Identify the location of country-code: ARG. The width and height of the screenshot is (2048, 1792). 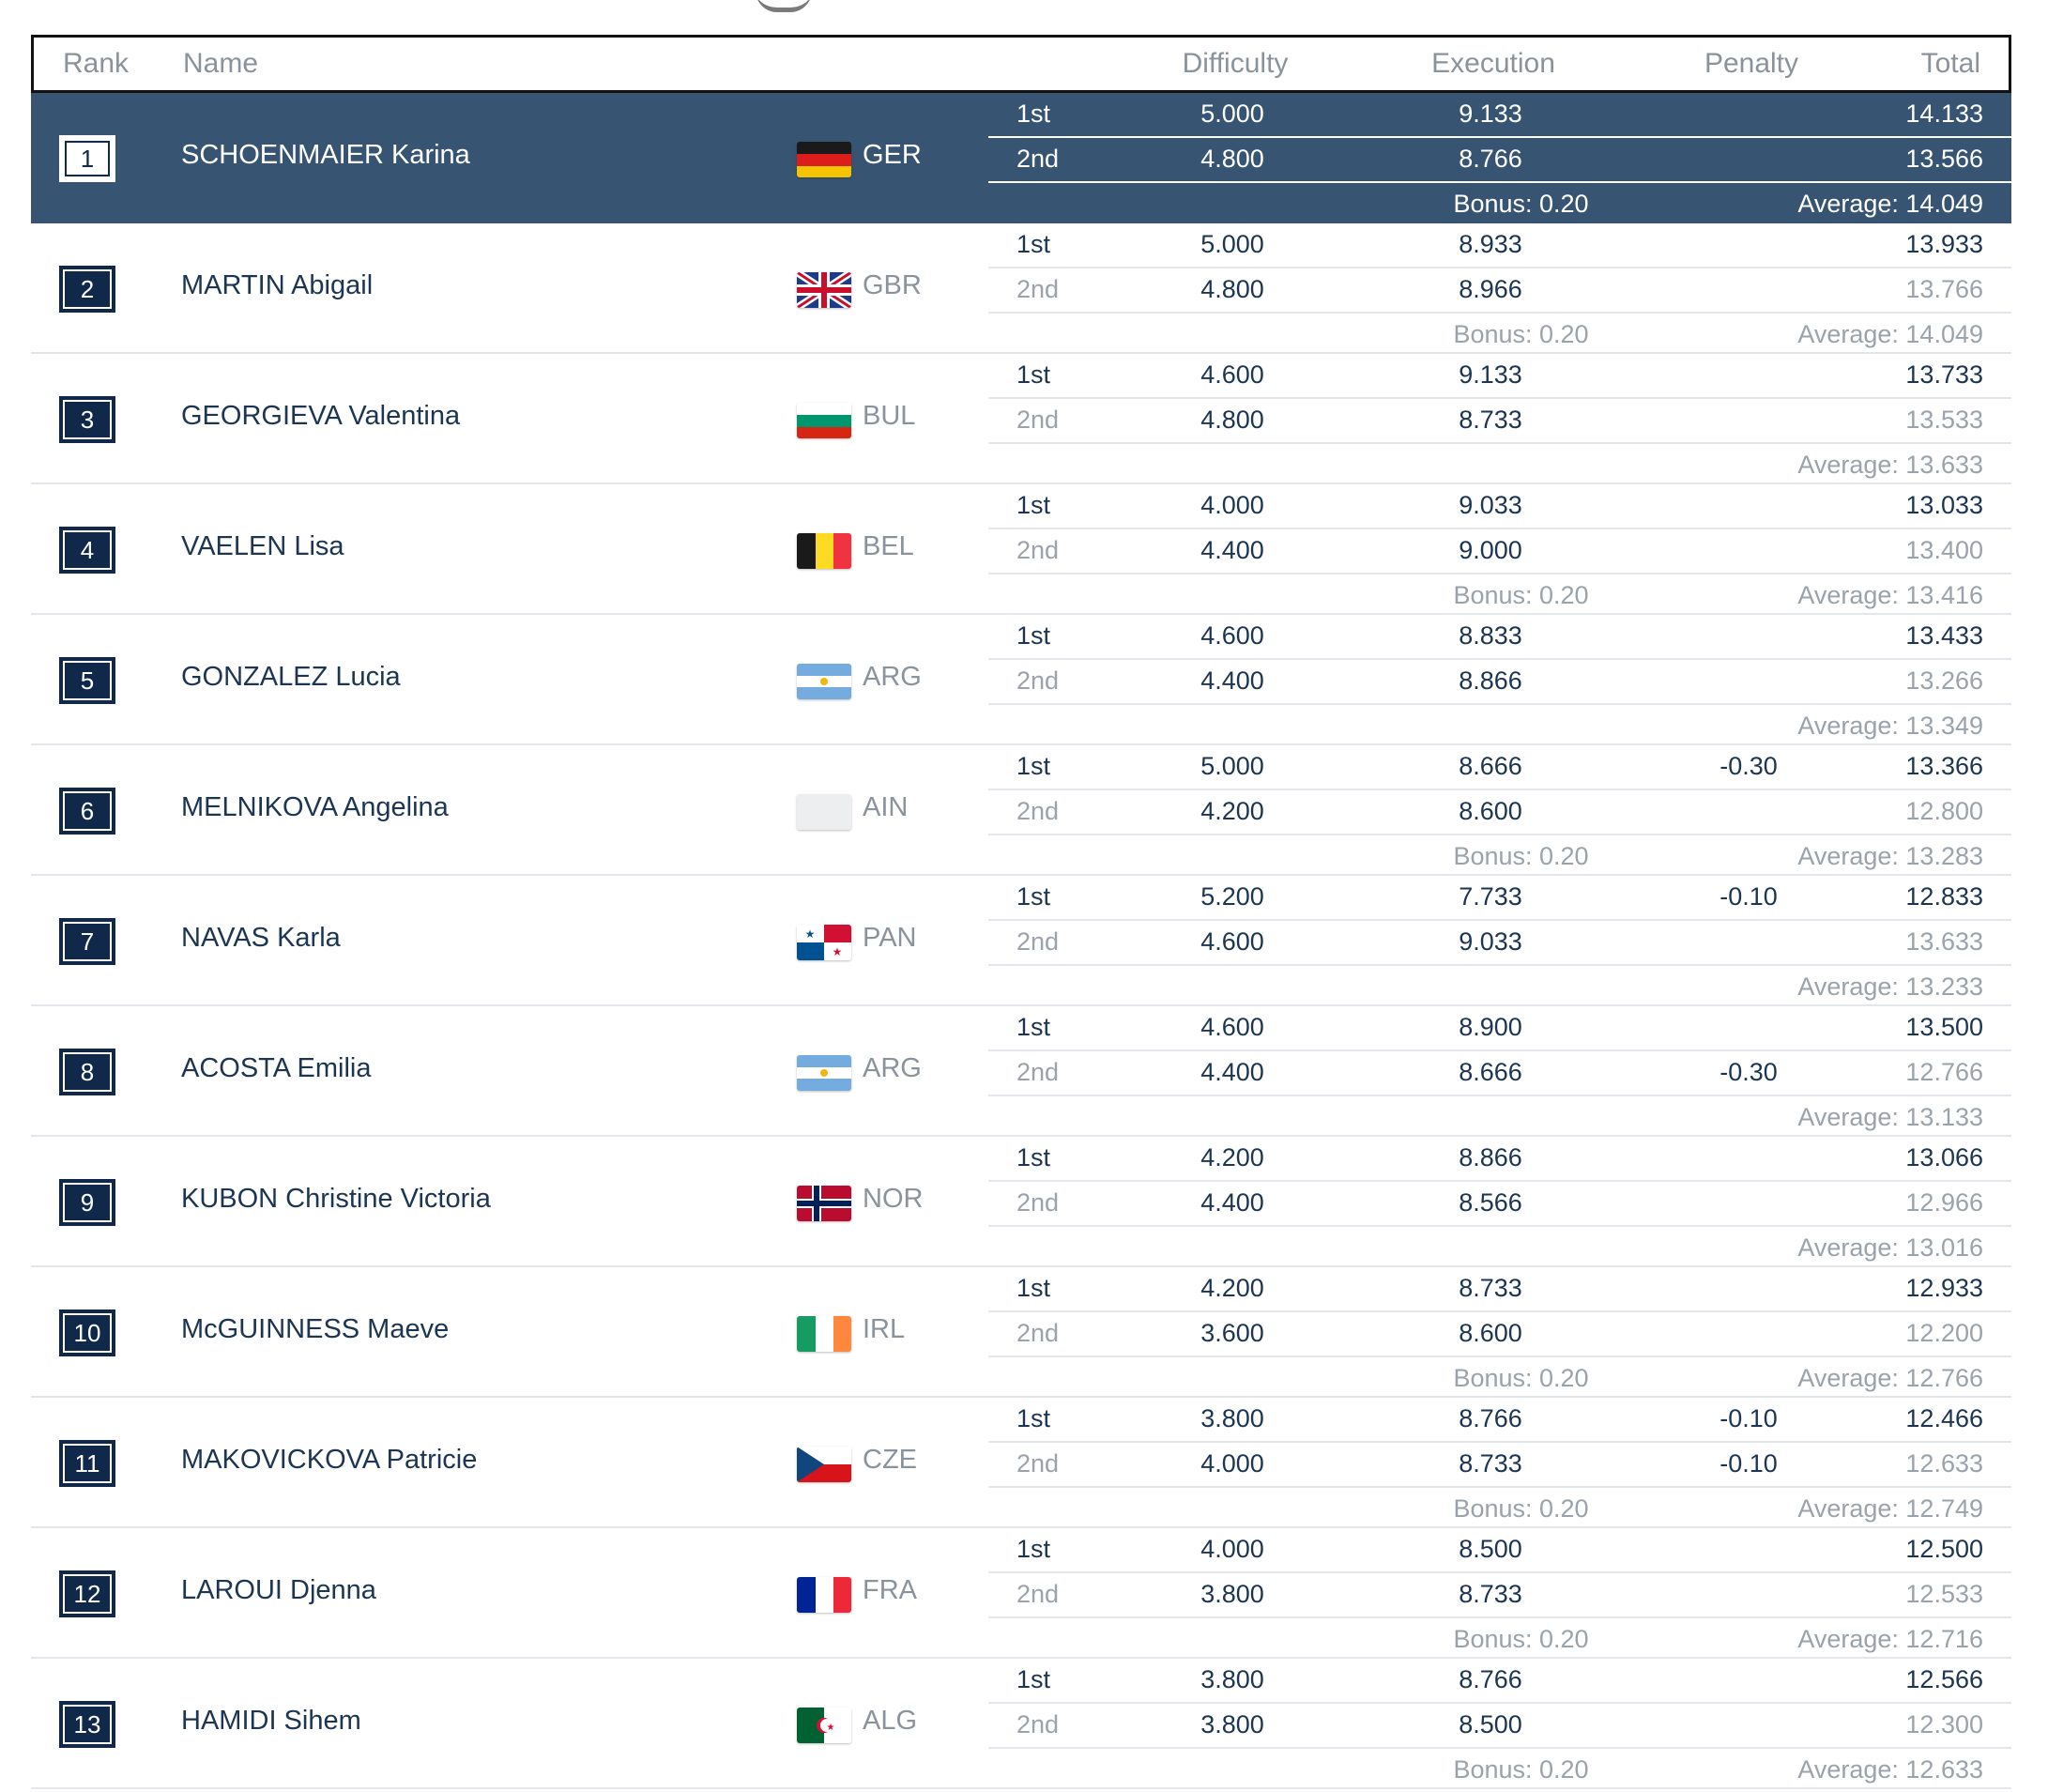
(892, 677).